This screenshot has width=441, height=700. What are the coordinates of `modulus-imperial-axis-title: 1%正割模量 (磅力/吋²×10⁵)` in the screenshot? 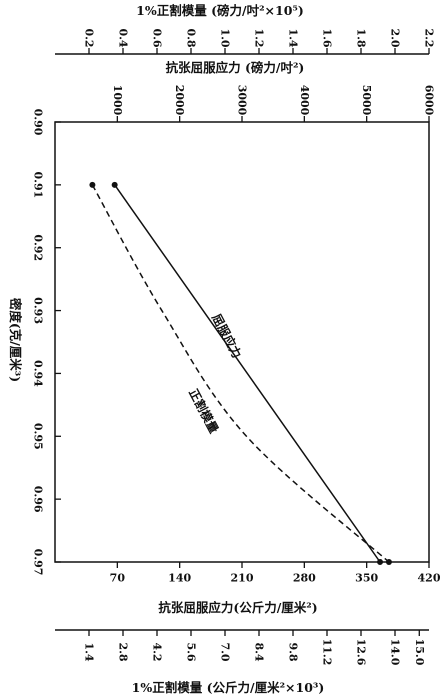 It's located at (220, 10).